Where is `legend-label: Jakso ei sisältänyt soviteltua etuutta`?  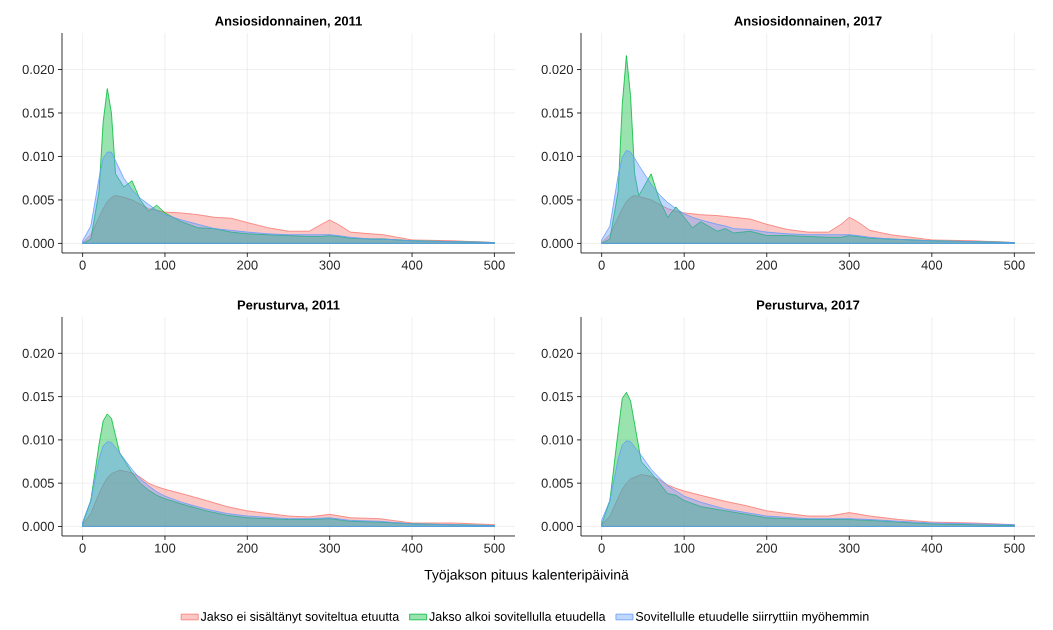
legend-label: Jakso ei sisältänyt soviteltua etuutta is located at coordinates (300, 617).